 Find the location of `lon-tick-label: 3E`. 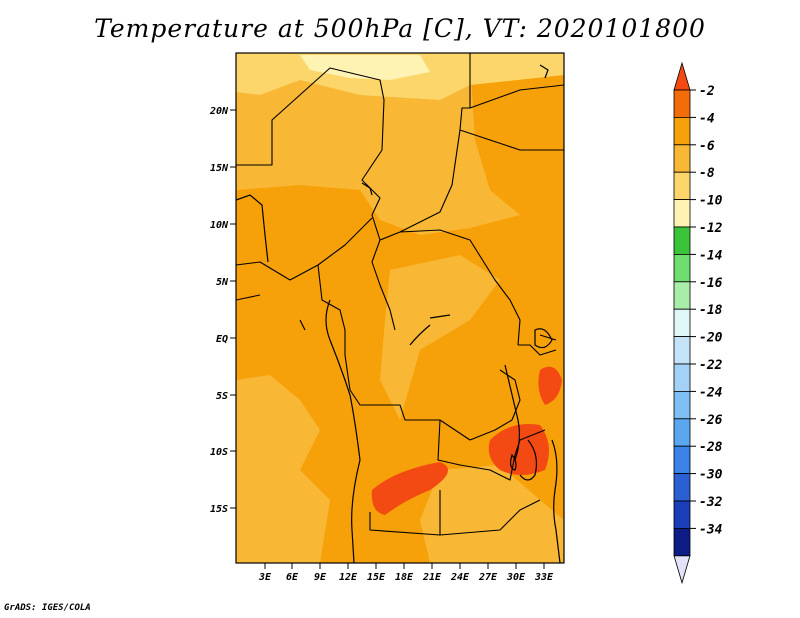

lon-tick-label: 3E is located at coordinates (265, 577).